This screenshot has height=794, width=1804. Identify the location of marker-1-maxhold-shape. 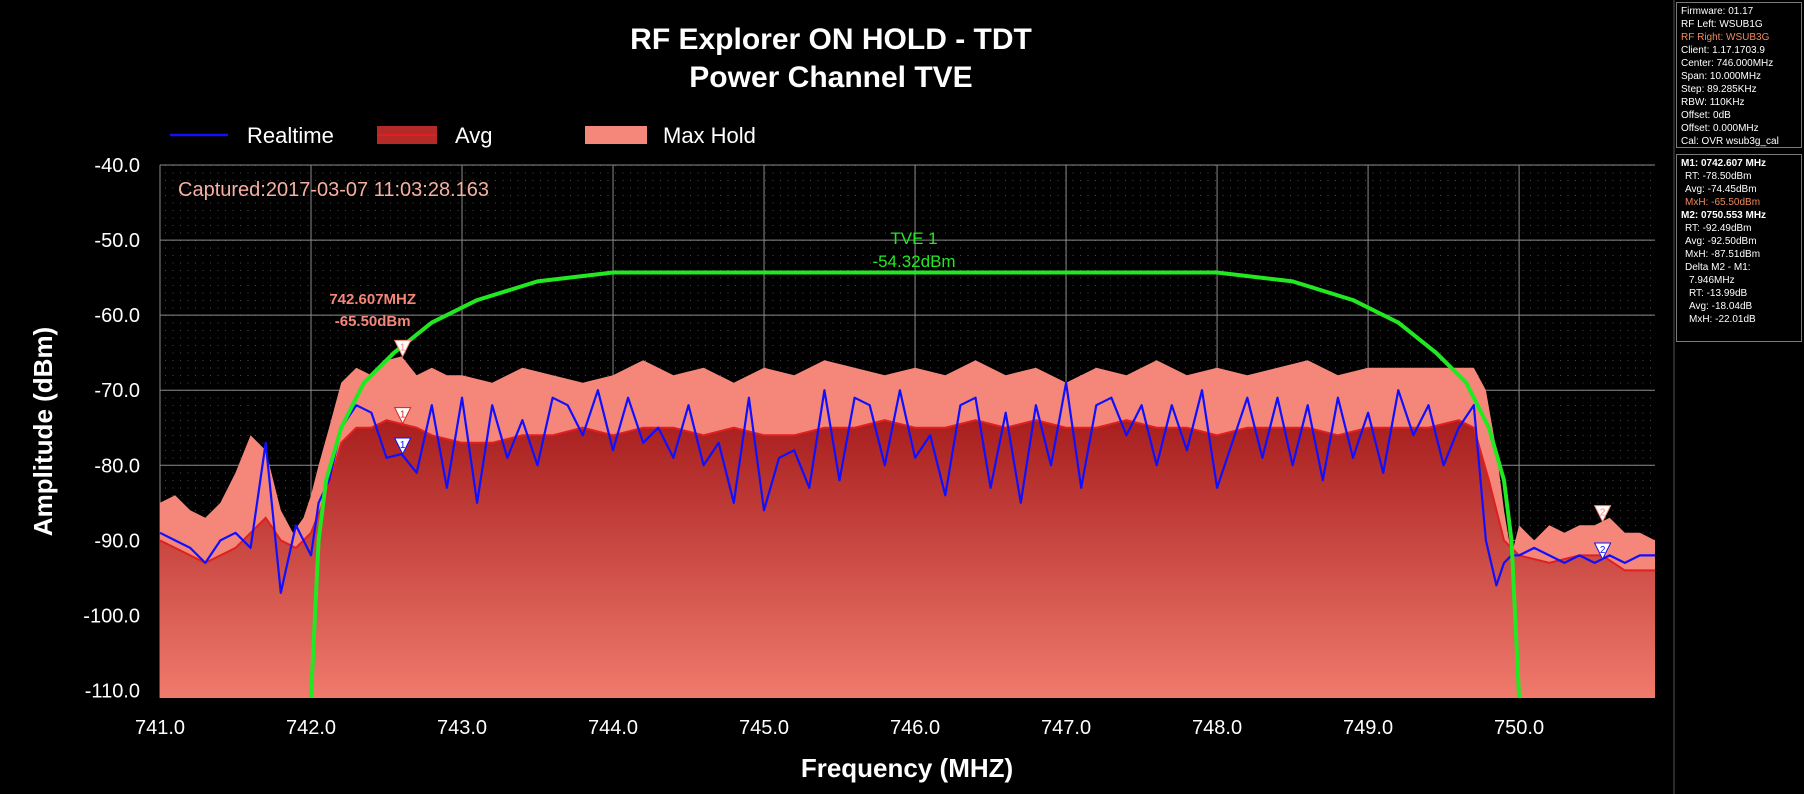
(402, 348).